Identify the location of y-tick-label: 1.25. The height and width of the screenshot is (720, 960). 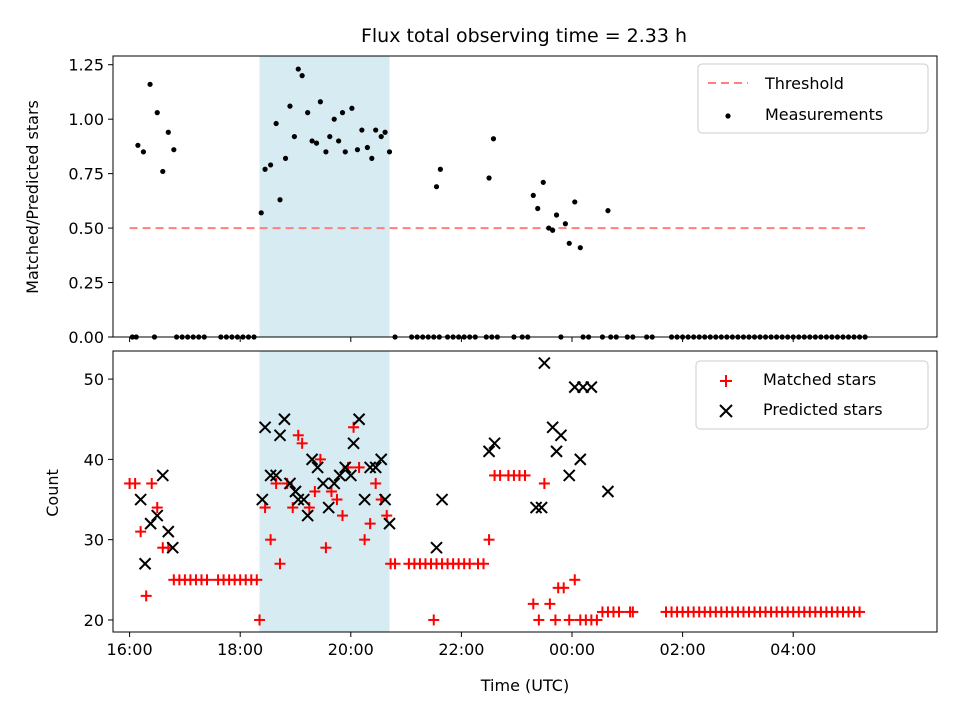
(86, 65).